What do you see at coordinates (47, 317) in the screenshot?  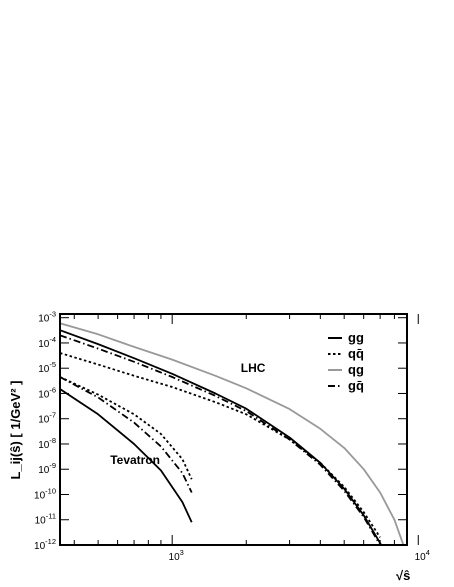 I see `y-tick-label: 10⁻³` at bounding box center [47, 317].